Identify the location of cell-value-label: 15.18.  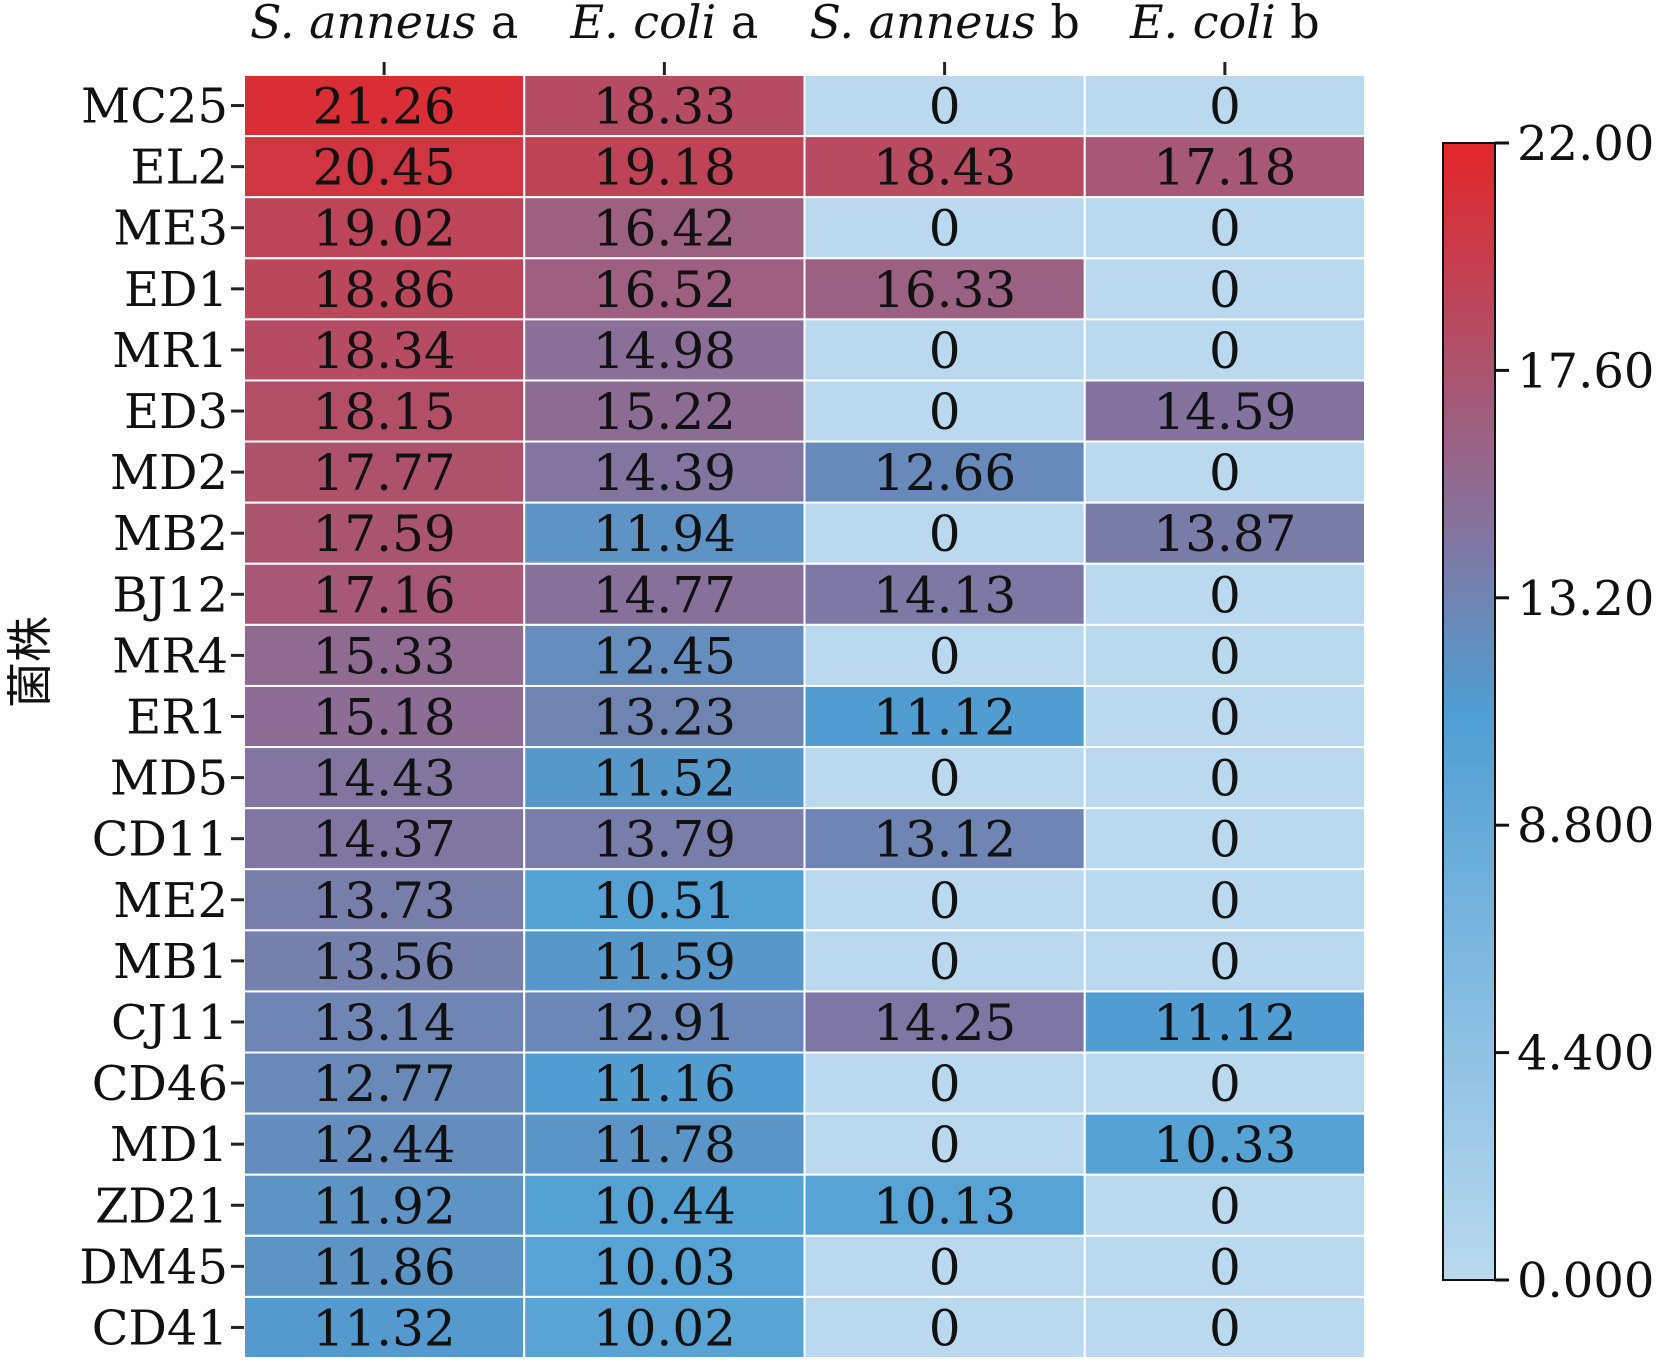
(384, 718).